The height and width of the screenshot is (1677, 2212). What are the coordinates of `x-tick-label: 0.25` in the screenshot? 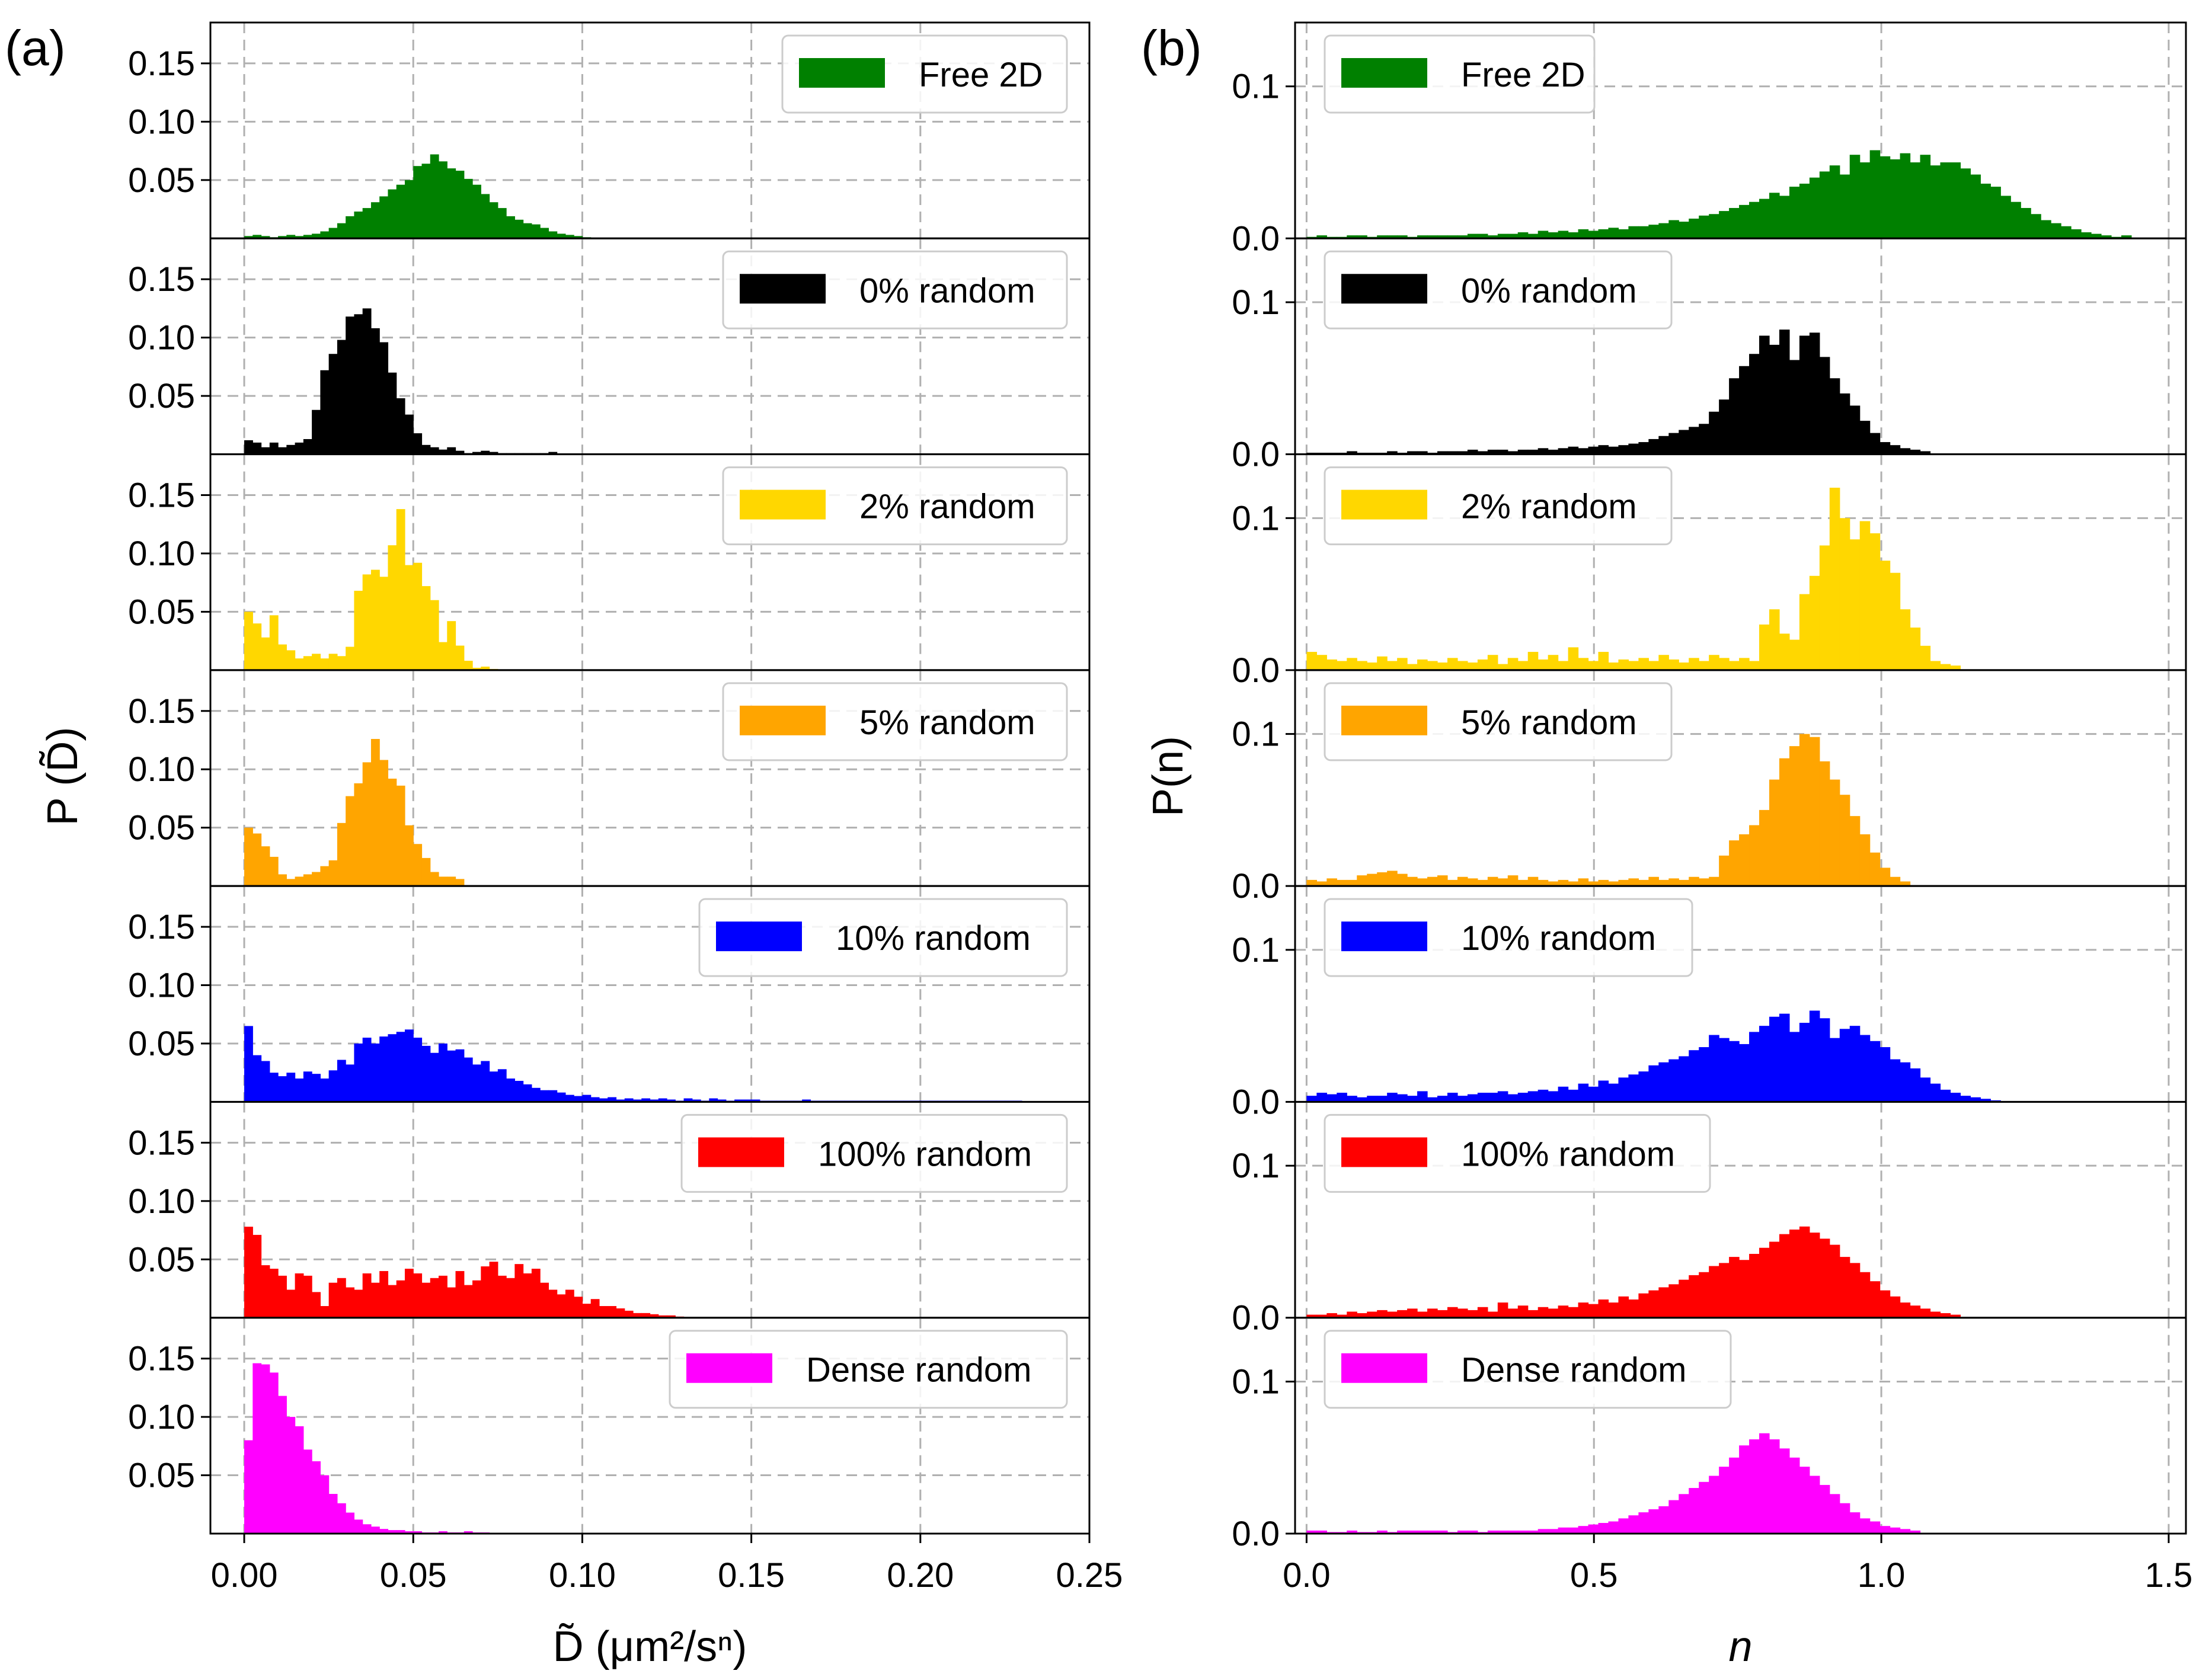 It's located at (1089, 1575).